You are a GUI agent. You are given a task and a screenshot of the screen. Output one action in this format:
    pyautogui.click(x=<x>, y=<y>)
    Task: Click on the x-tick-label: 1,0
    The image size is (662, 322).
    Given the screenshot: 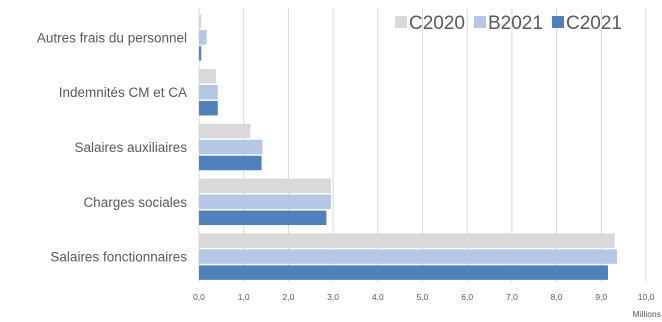 What is the action you would take?
    pyautogui.click(x=244, y=297)
    